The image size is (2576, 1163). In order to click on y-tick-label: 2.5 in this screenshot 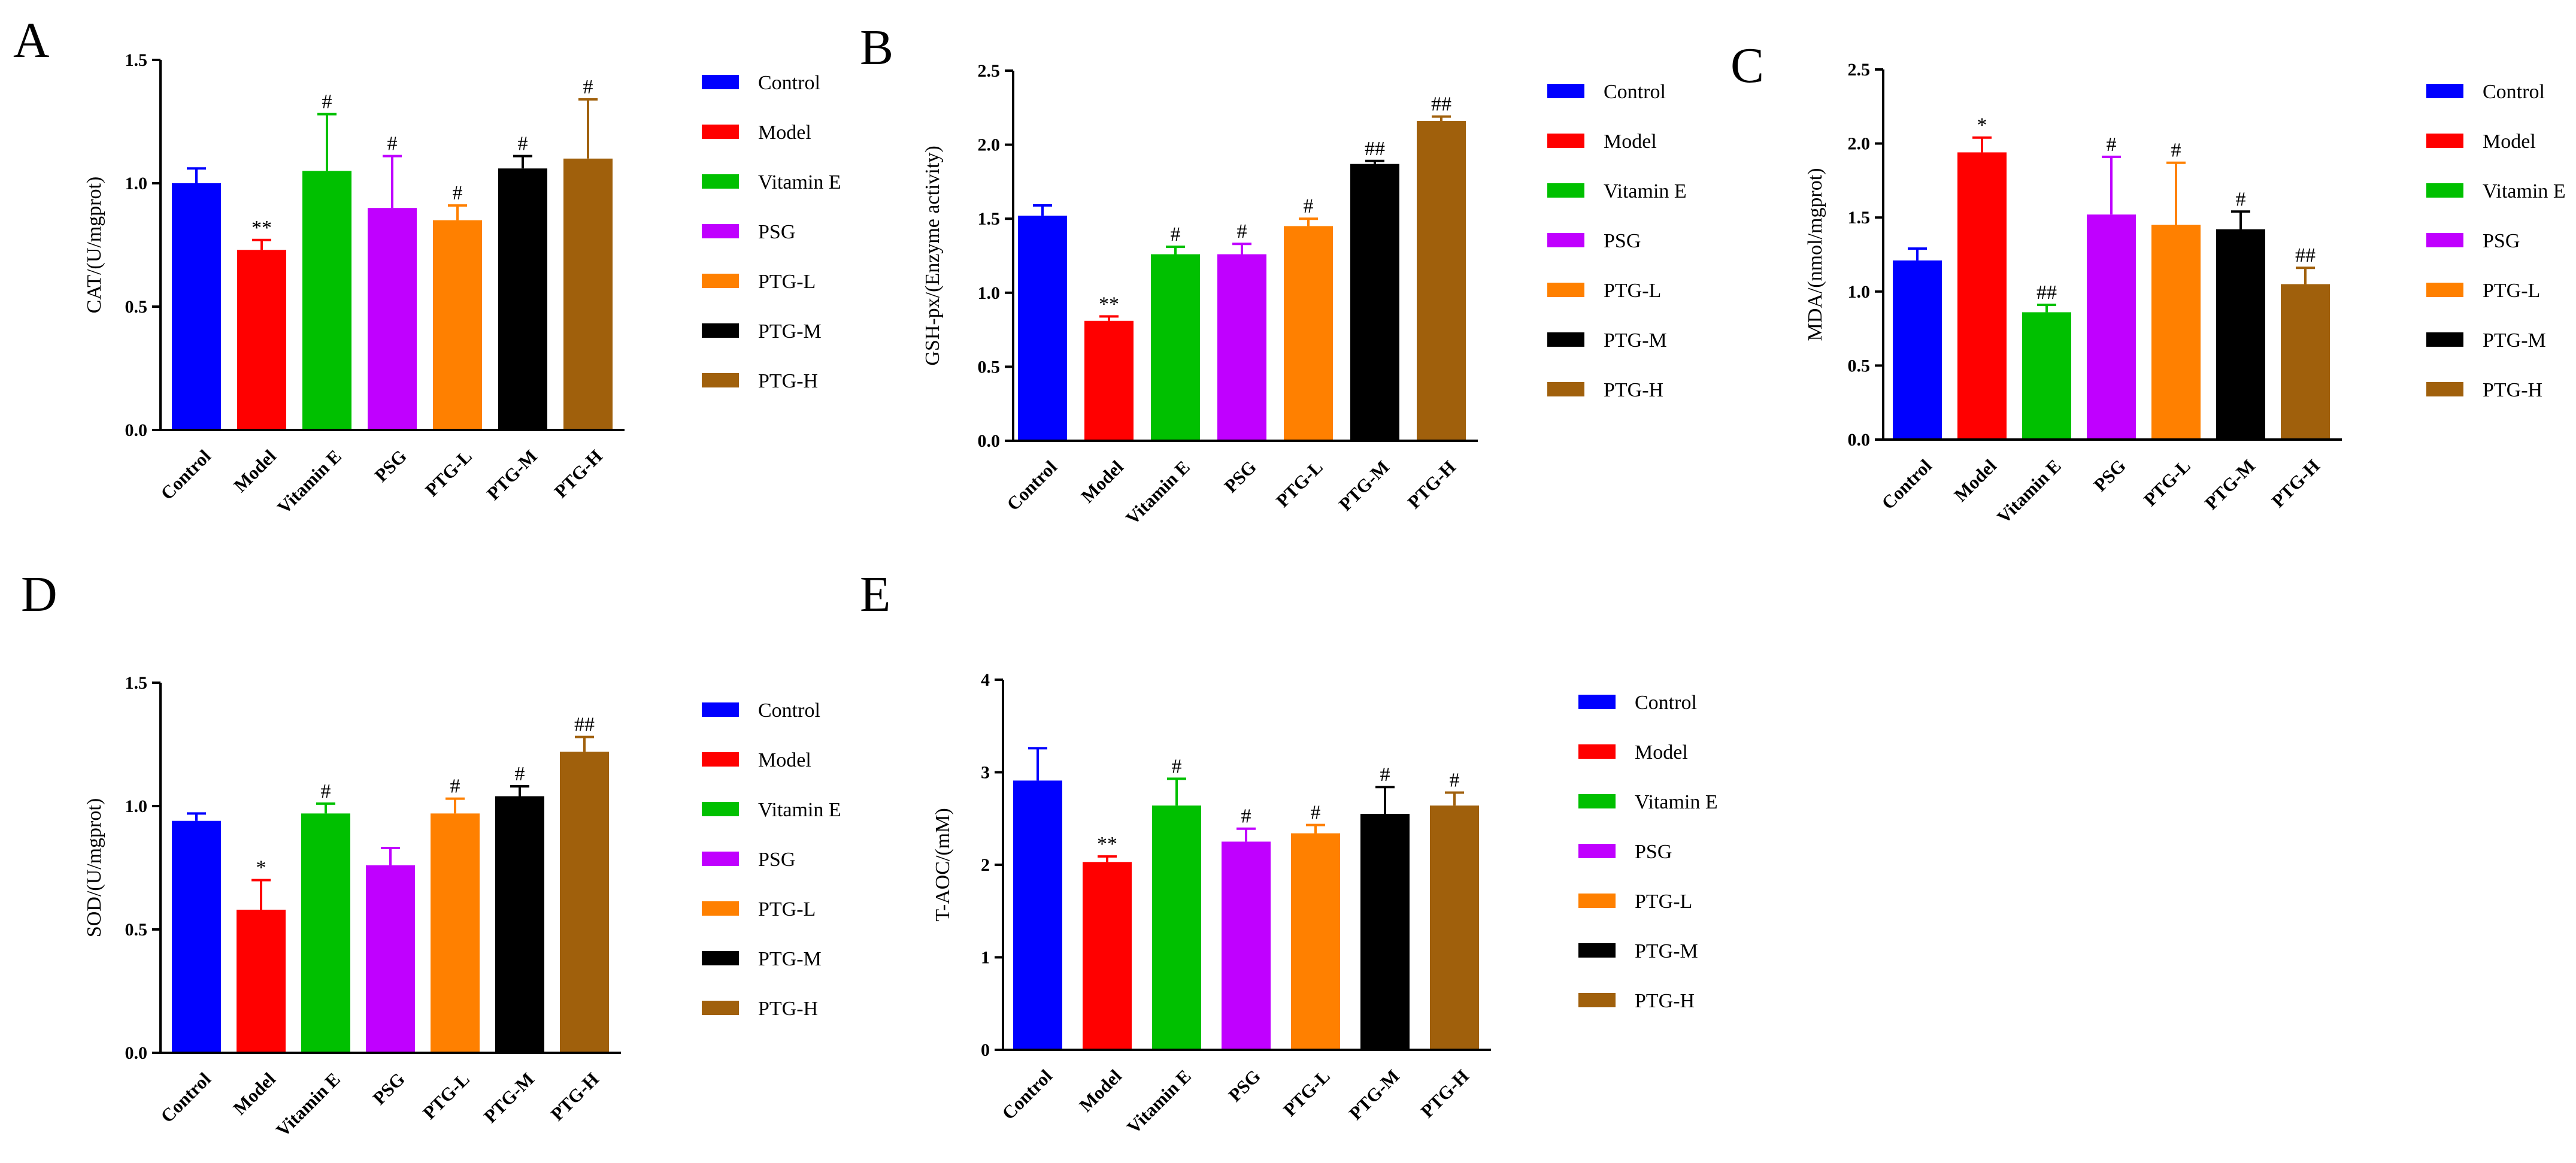, I will do `click(989, 71)`.